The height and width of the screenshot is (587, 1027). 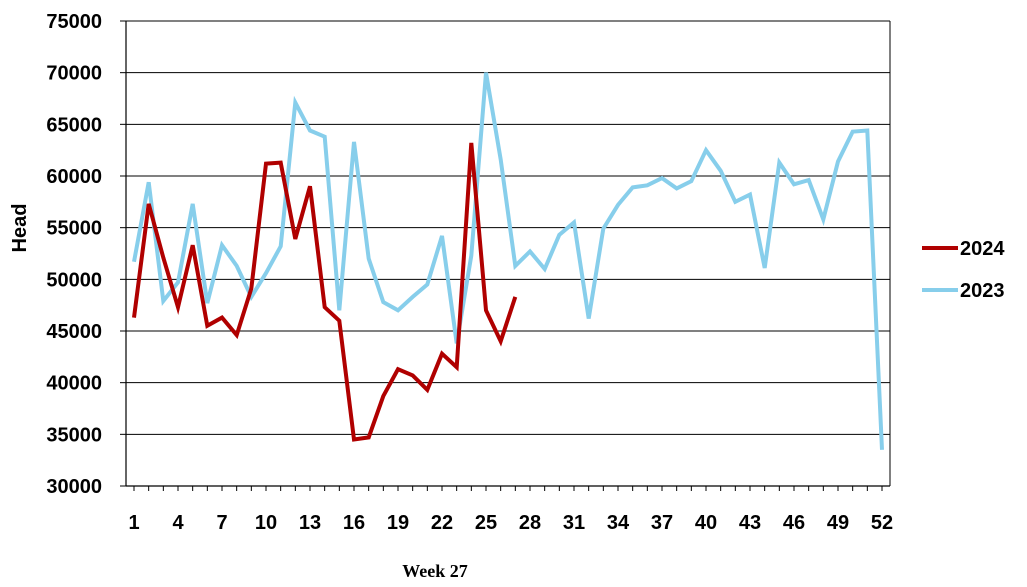 I want to click on x-tick-label: 4, so click(x=178, y=523).